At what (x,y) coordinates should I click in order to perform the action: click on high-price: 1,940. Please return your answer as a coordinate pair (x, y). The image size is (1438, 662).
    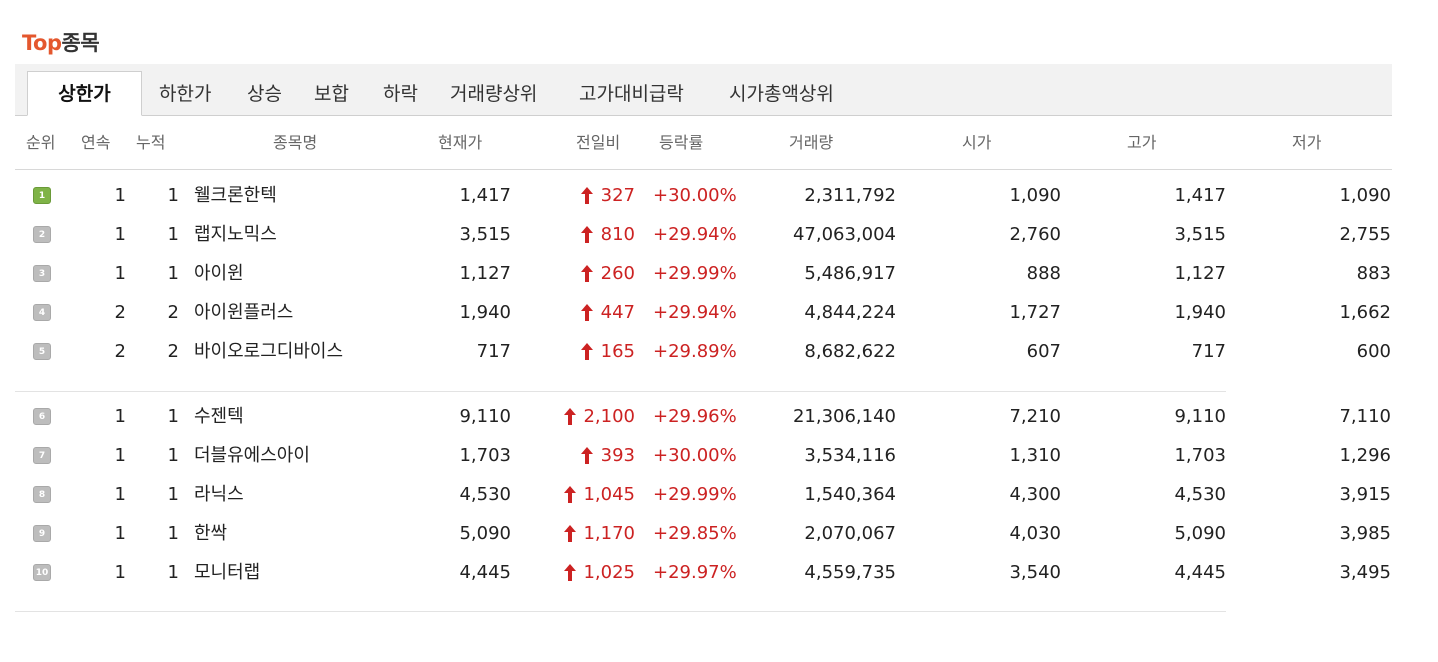
    Looking at the image, I should click on (1200, 312).